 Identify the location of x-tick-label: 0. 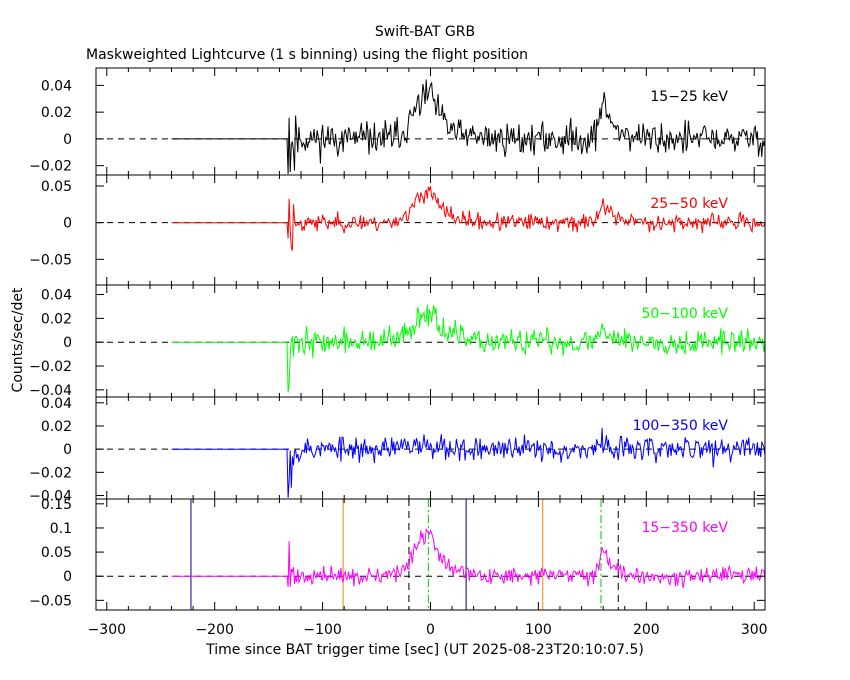
(430, 630).